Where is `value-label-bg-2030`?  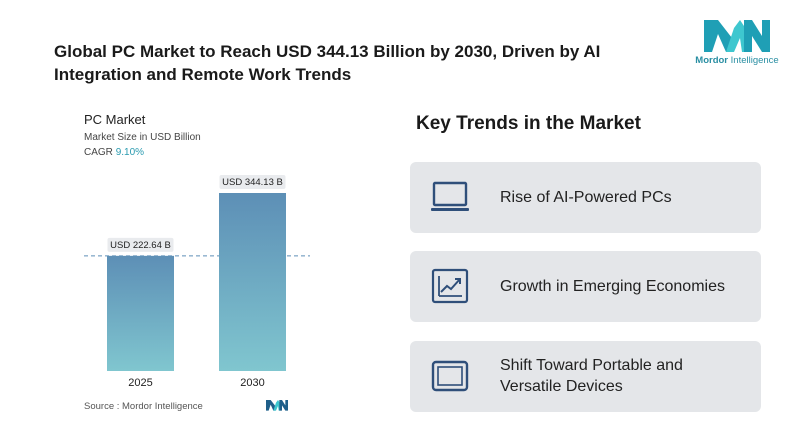
value-label-bg-2030 is located at coordinates (252, 182).